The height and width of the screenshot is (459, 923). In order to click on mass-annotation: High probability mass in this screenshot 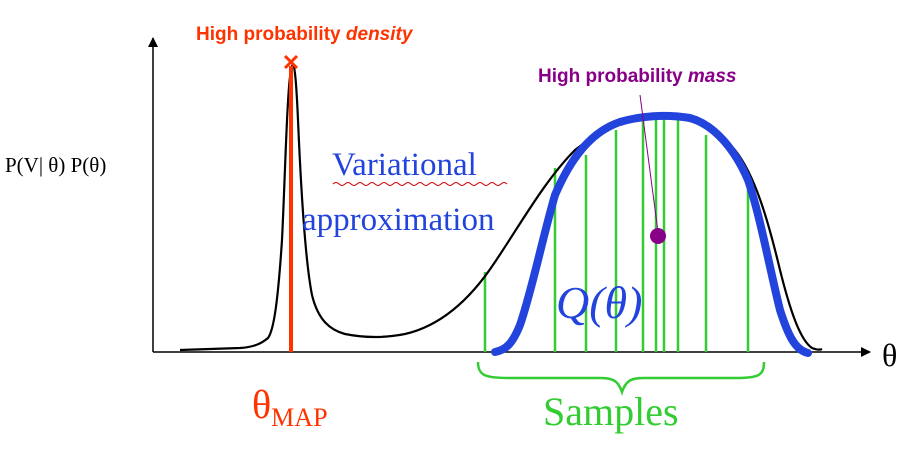, I will do `click(637, 76)`.